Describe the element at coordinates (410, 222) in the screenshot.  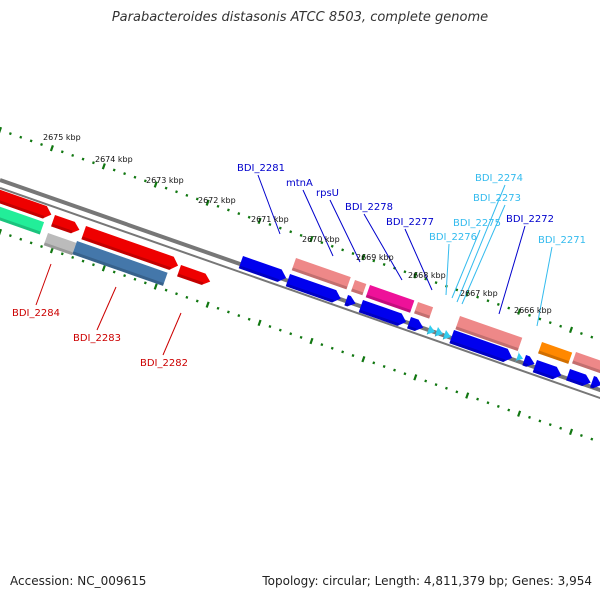
I see `gene-label: BDI_2277` at that location.